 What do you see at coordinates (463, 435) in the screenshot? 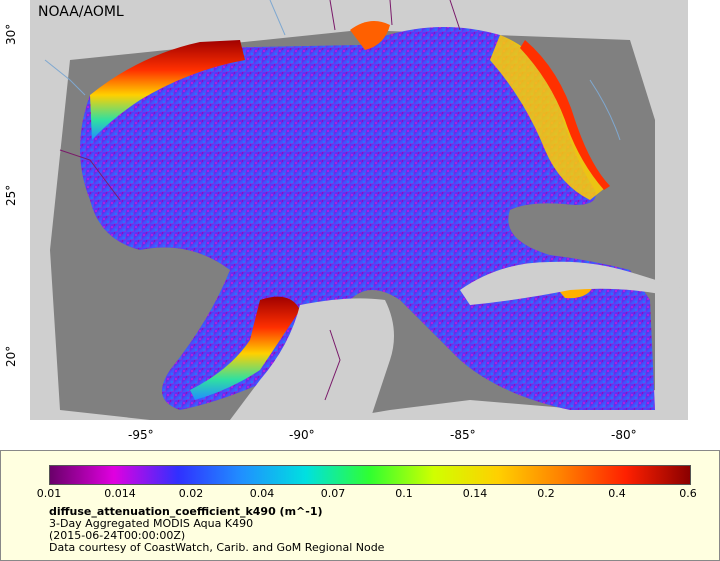
I see `lon-tick-85: -85°` at bounding box center [463, 435].